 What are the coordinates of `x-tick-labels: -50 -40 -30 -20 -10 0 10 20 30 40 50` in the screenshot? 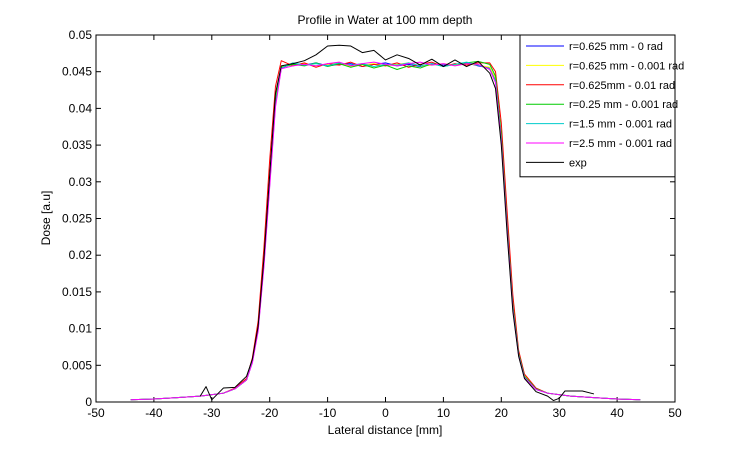 It's located at (384, 413).